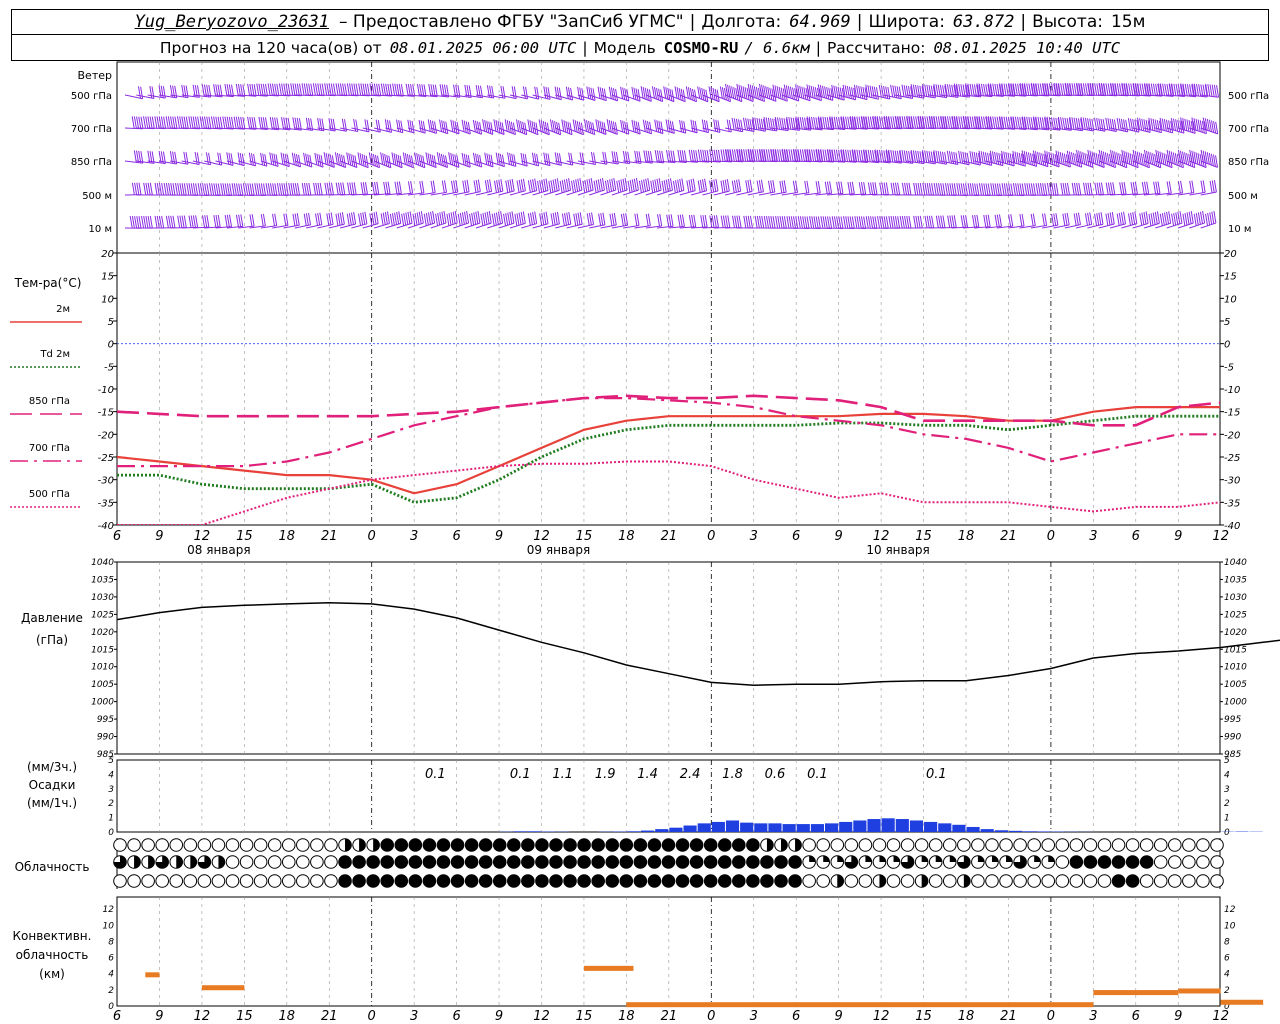  I want to click on precip-tick-right: 0, so click(1227, 833).